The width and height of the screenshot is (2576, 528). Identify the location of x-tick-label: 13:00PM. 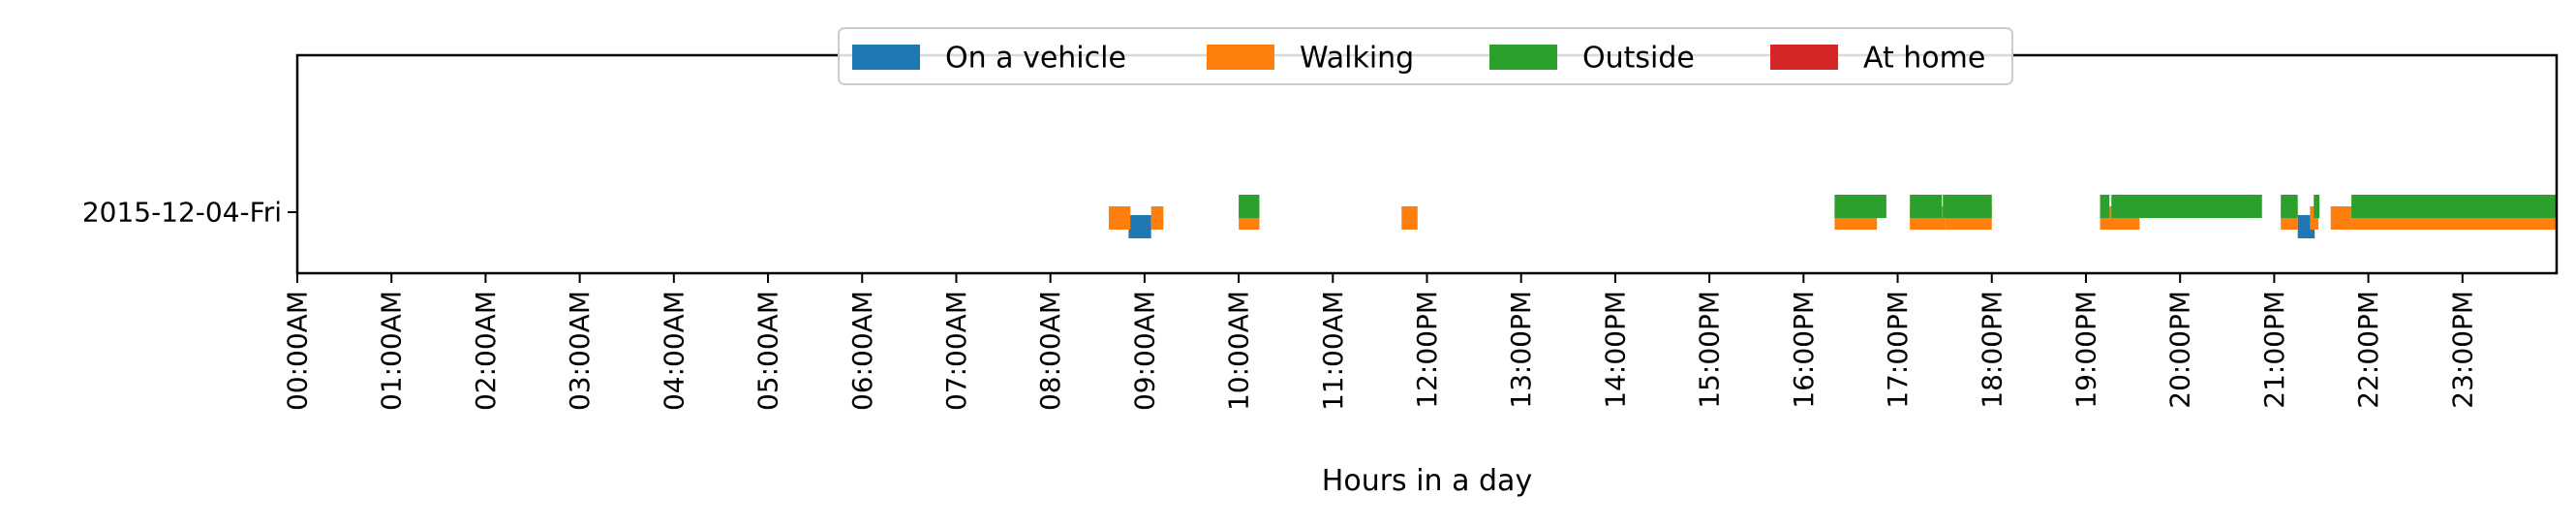
(1521, 350).